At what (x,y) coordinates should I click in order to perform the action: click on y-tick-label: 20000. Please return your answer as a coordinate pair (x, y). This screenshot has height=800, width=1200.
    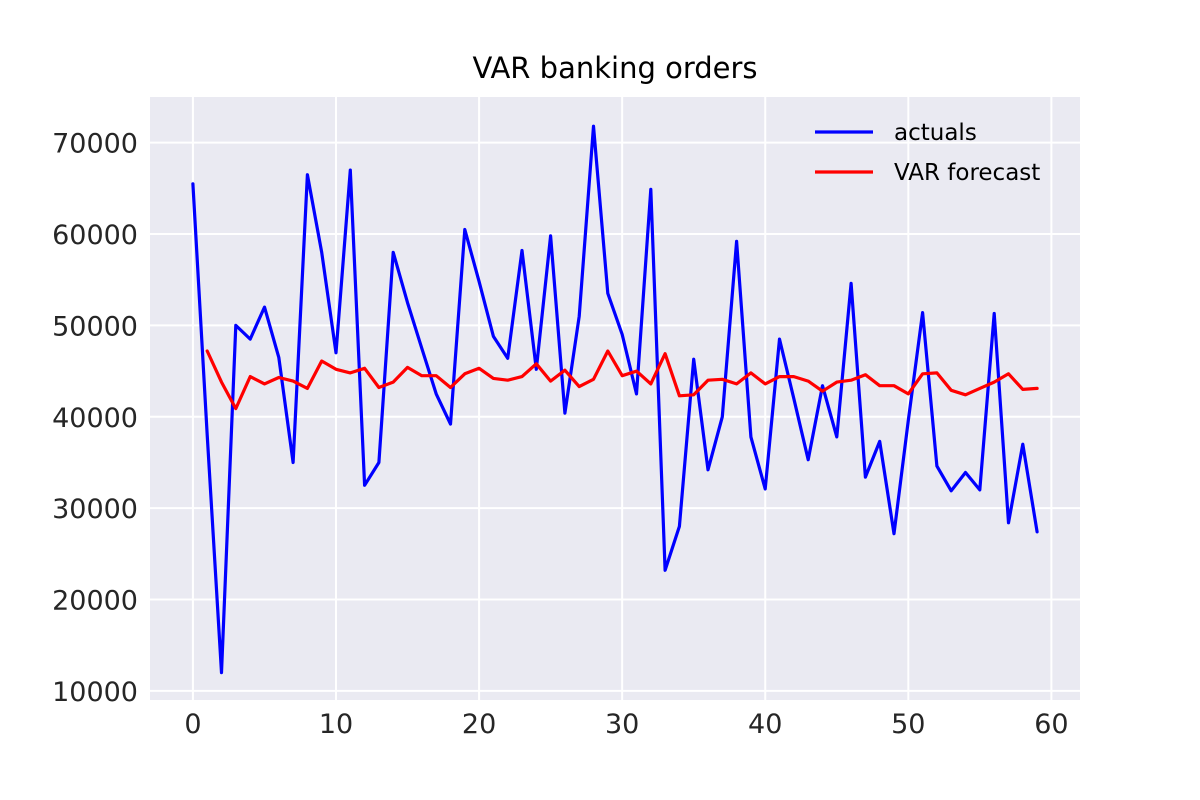
    Looking at the image, I should click on (95, 601).